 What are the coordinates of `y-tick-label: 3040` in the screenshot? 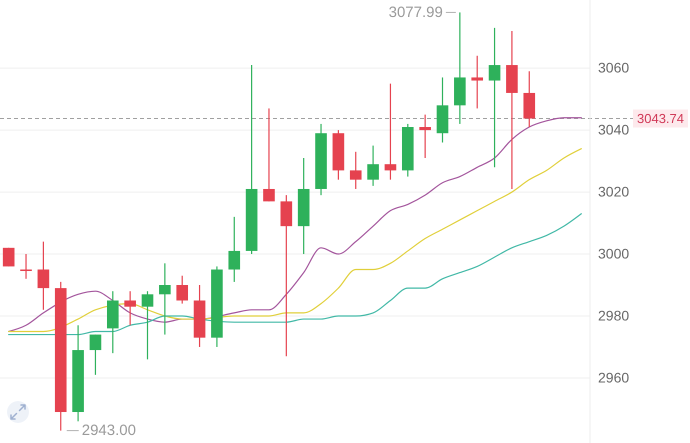 It's located at (614, 130).